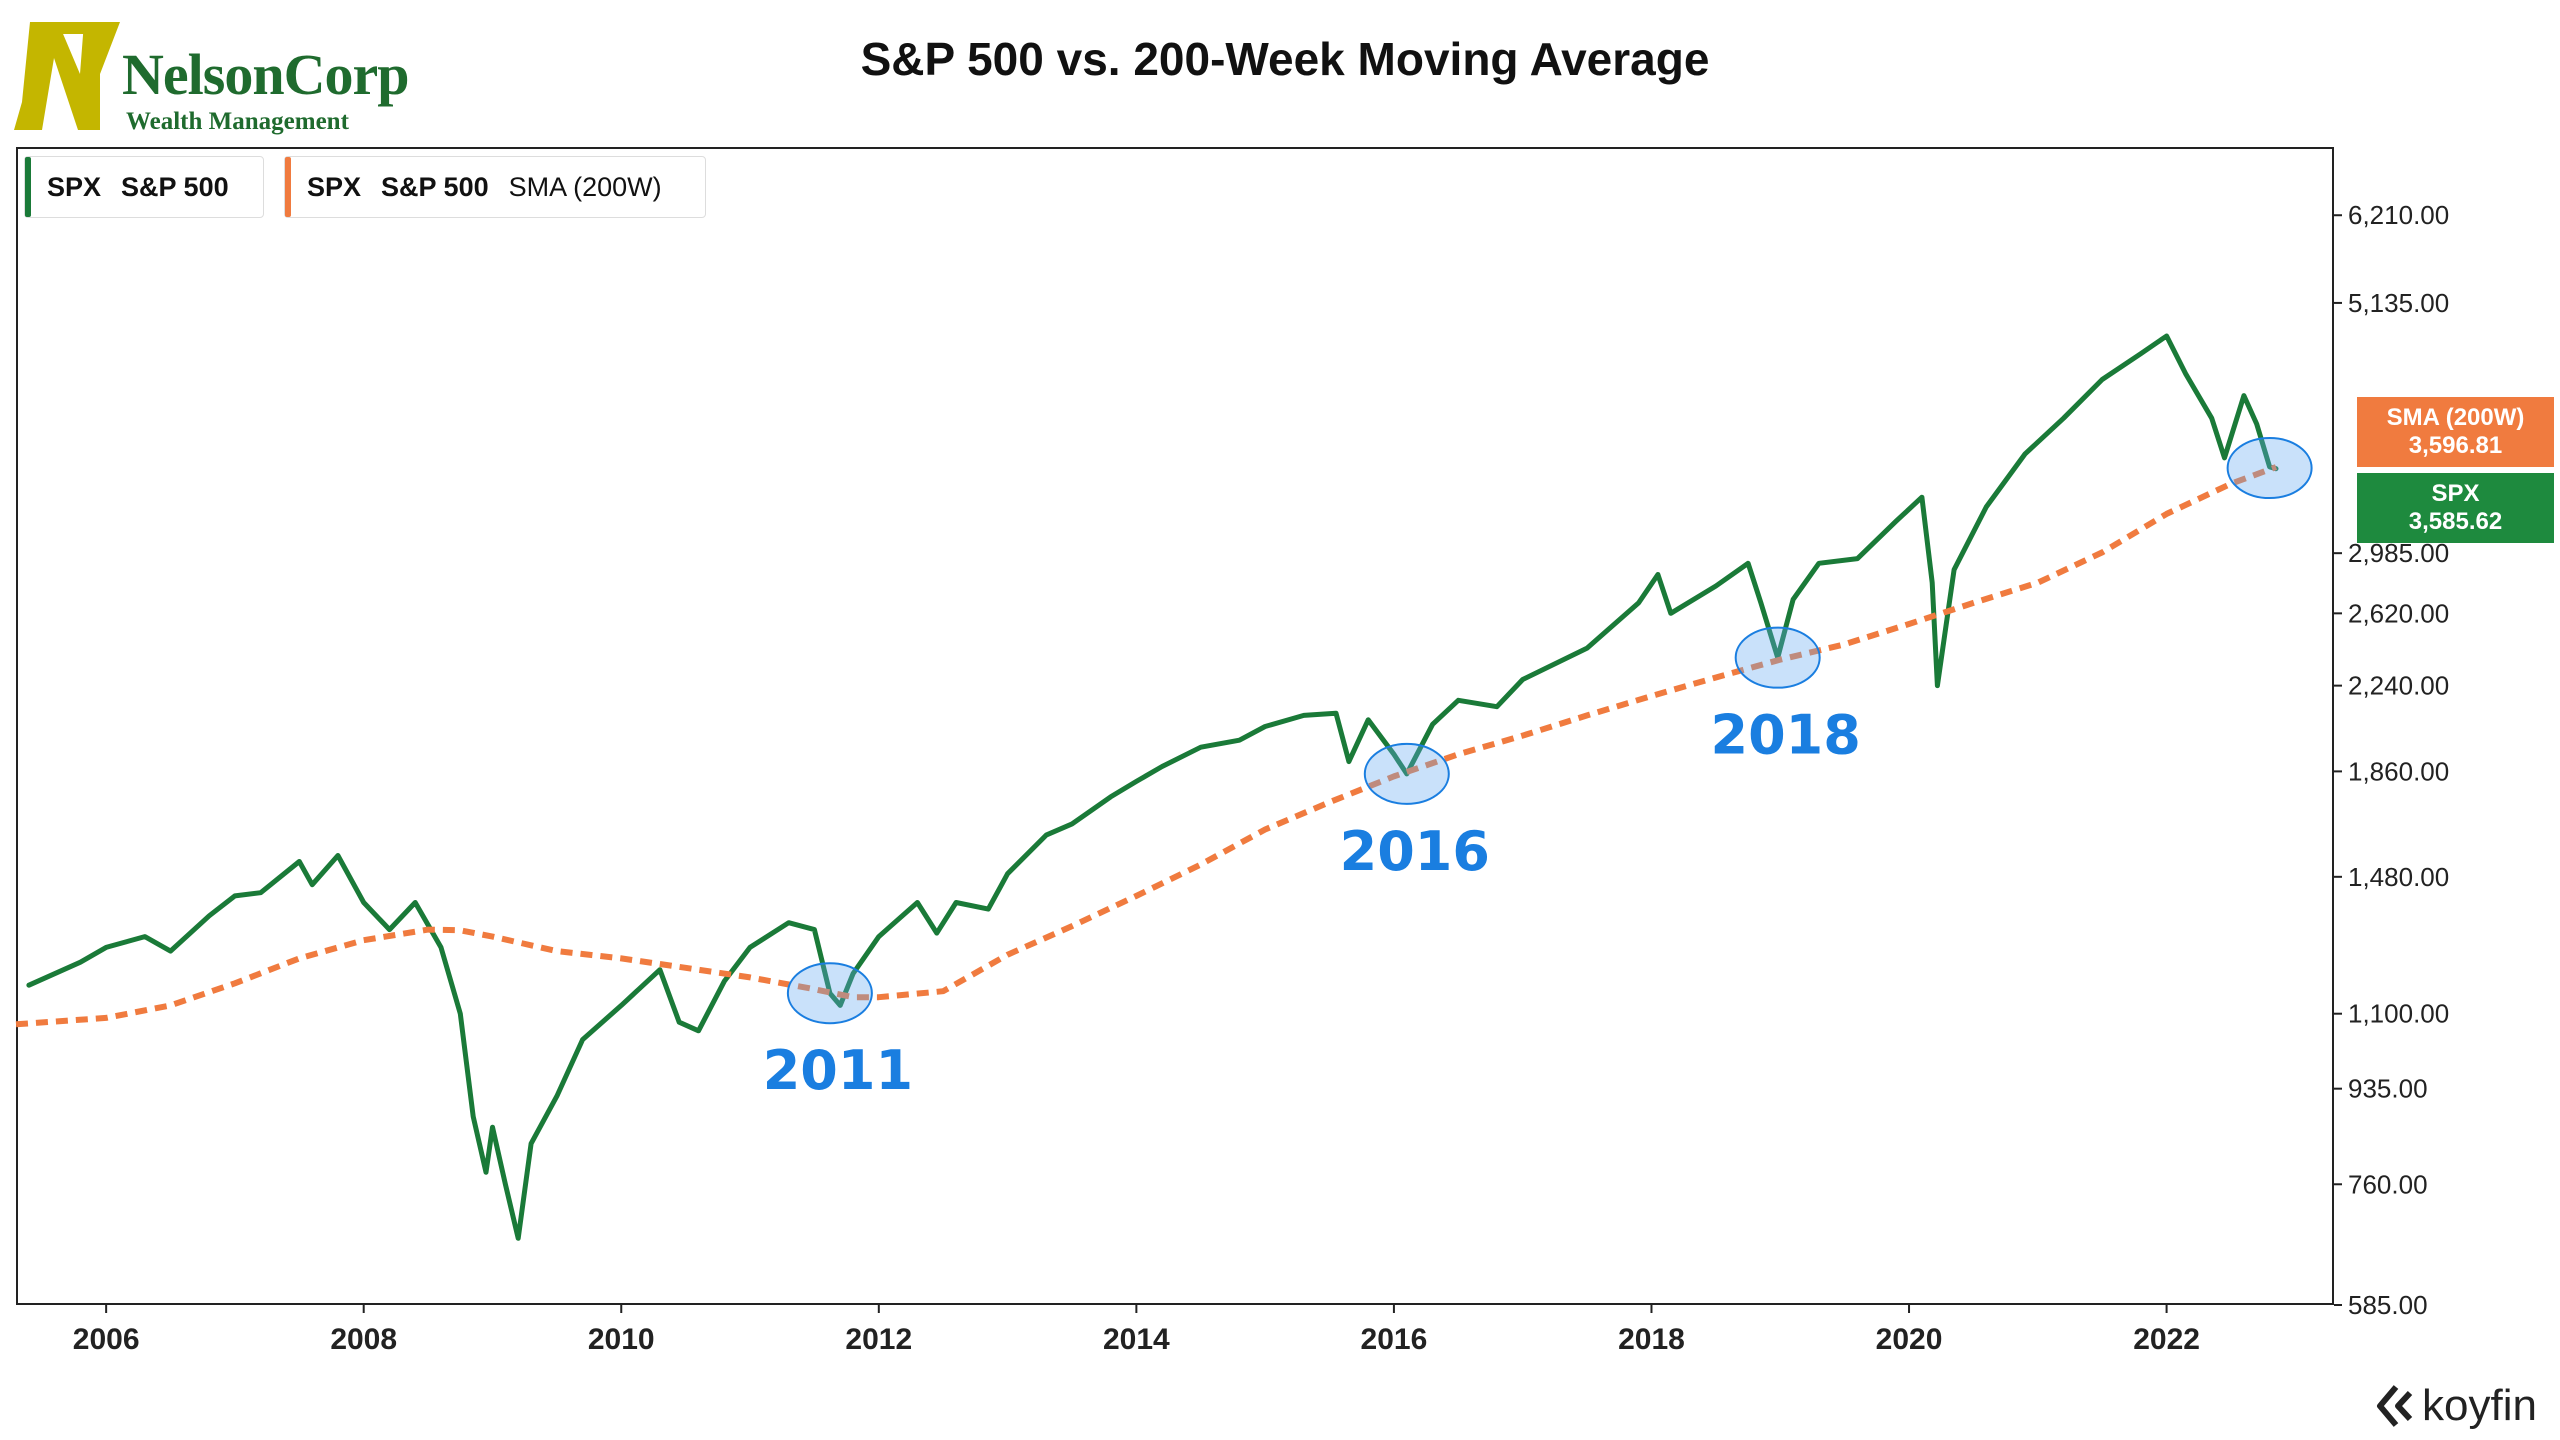 The width and height of the screenshot is (2560, 1440). Describe the element at coordinates (2455, 445) in the screenshot. I see `tag-value: 3,596.81` at that location.